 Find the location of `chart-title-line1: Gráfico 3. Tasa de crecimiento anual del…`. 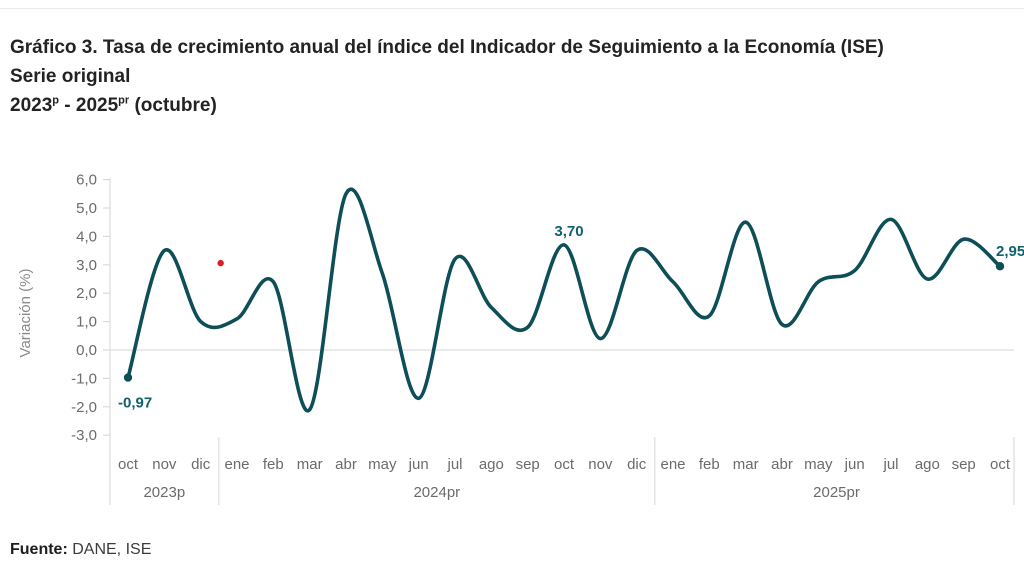

chart-title-line1: Gráfico 3. Tasa de crecimiento anual del… is located at coordinates (447, 47).